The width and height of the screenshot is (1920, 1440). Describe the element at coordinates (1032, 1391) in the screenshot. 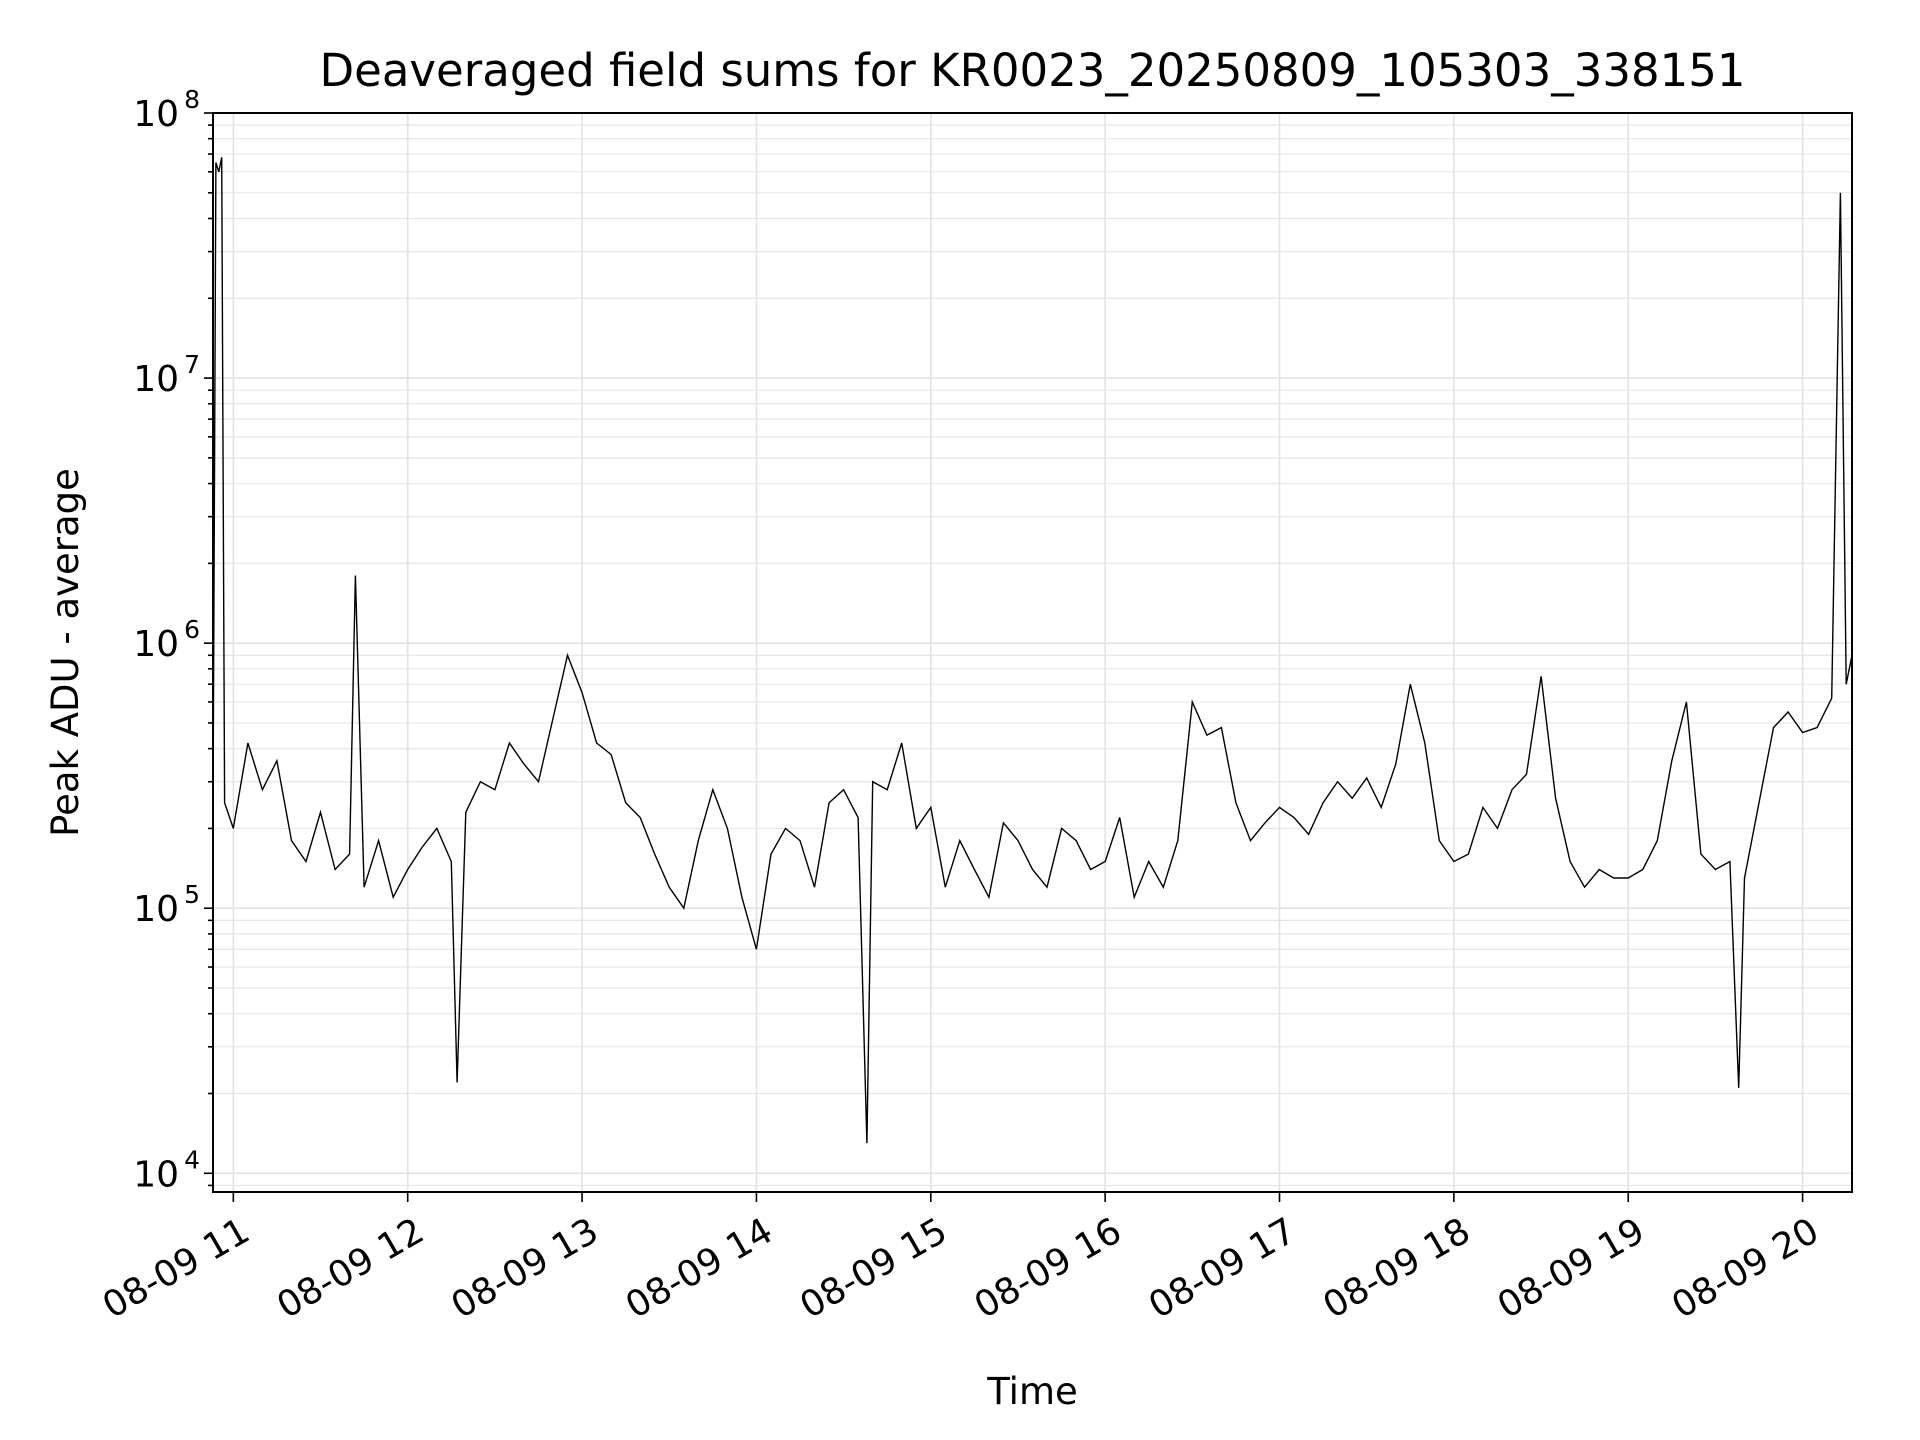

I see `x-axis-label: Time` at that location.